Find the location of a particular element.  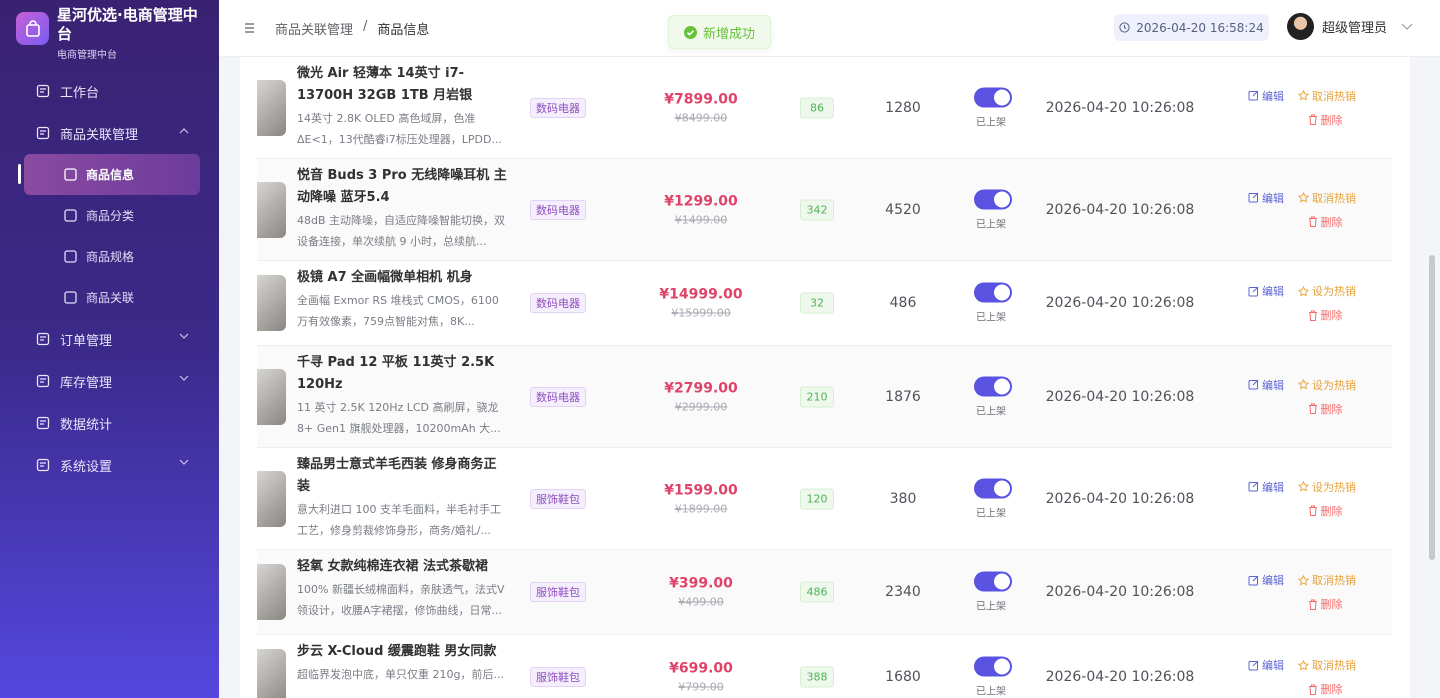

sales: 1680 is located at coordinates (903, 677).